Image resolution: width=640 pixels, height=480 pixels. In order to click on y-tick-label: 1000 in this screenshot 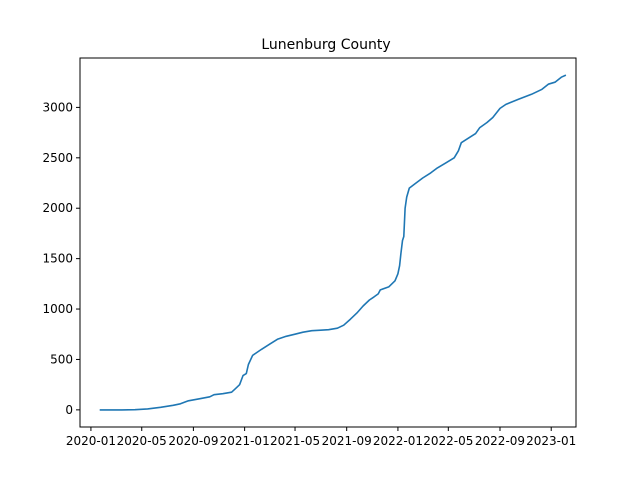, I will do `click(57, 309)`.